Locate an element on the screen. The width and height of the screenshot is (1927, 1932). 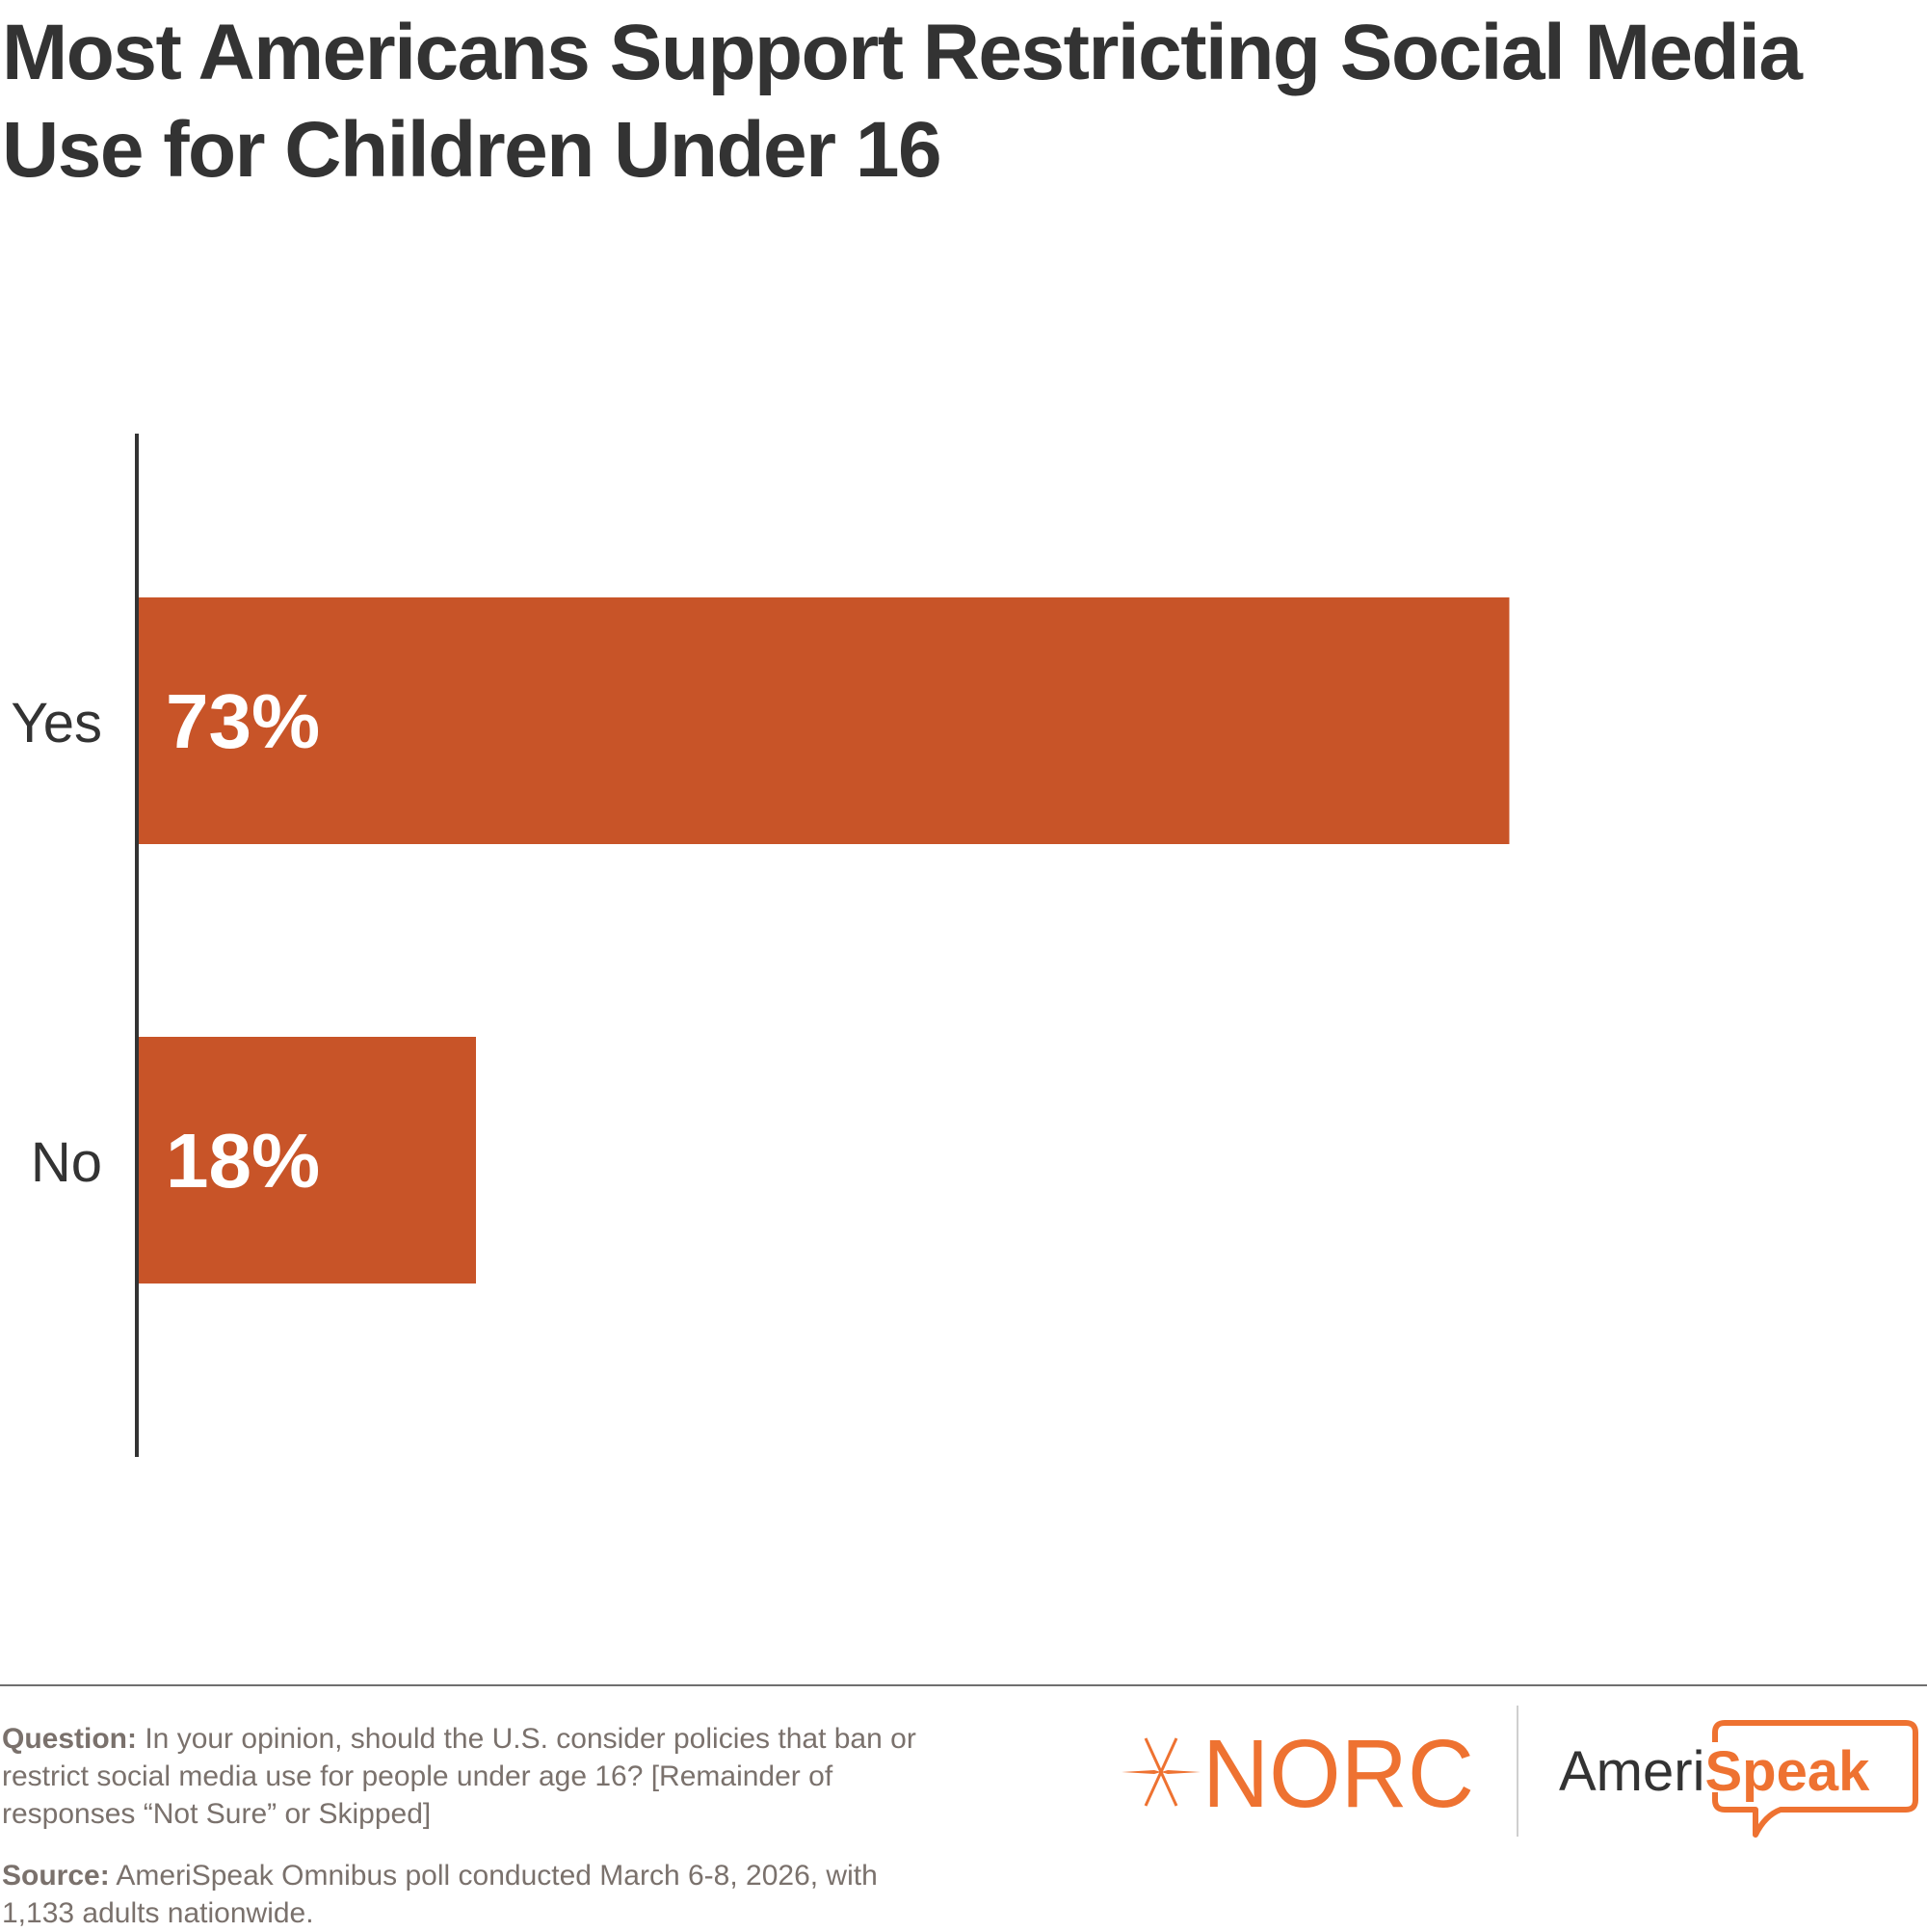
amerispeak-suffix: Speak is located at coordinates (1787, 1771).